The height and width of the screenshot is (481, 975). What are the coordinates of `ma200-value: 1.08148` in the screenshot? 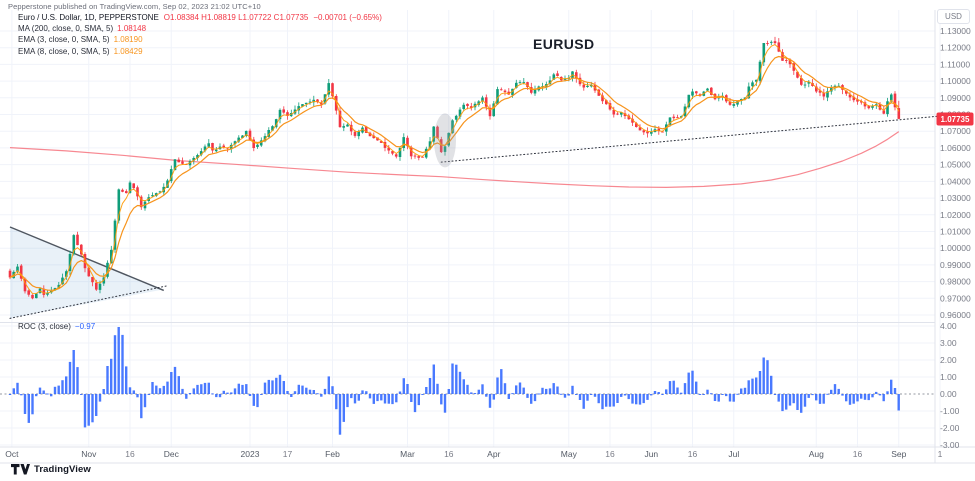 It's located at (132, 29).